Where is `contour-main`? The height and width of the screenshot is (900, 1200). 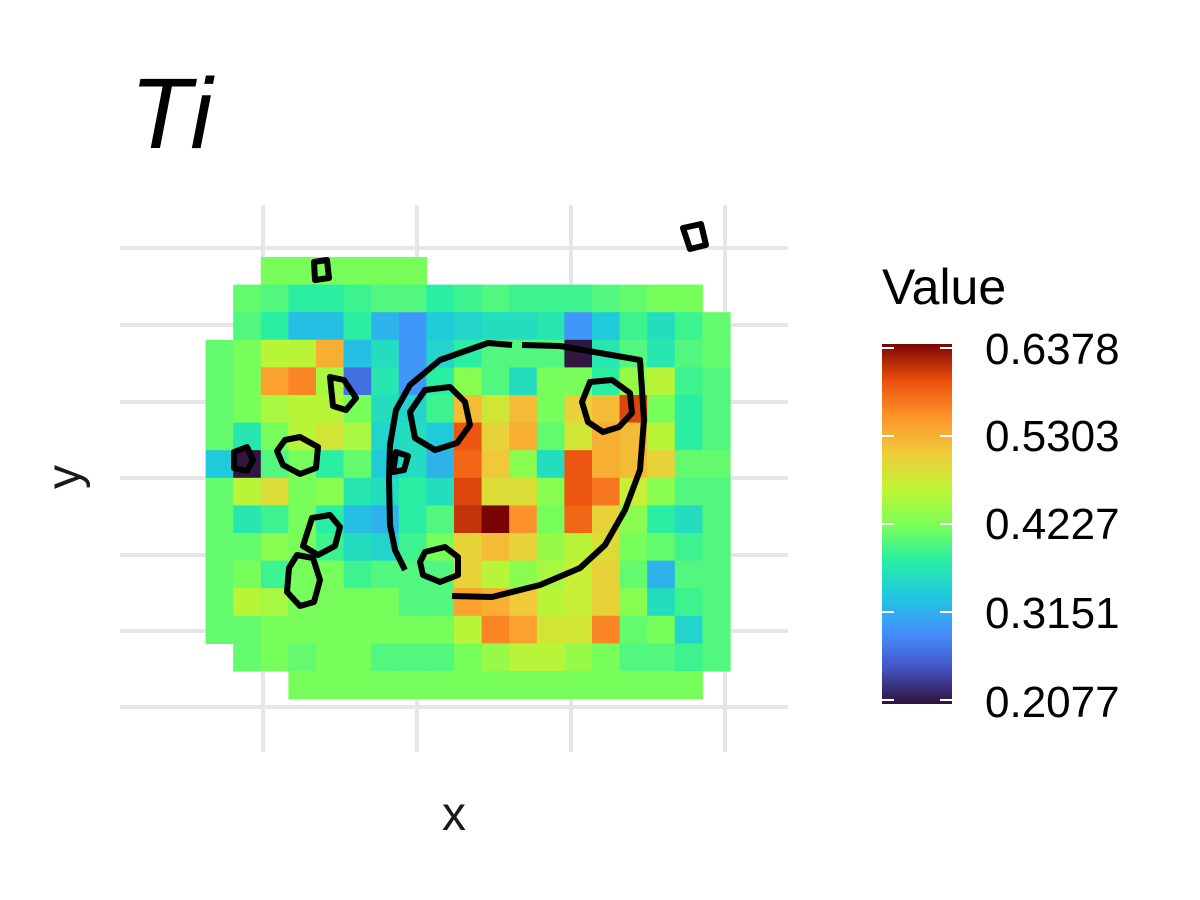 contour-main is located at coordinates (449, 456).